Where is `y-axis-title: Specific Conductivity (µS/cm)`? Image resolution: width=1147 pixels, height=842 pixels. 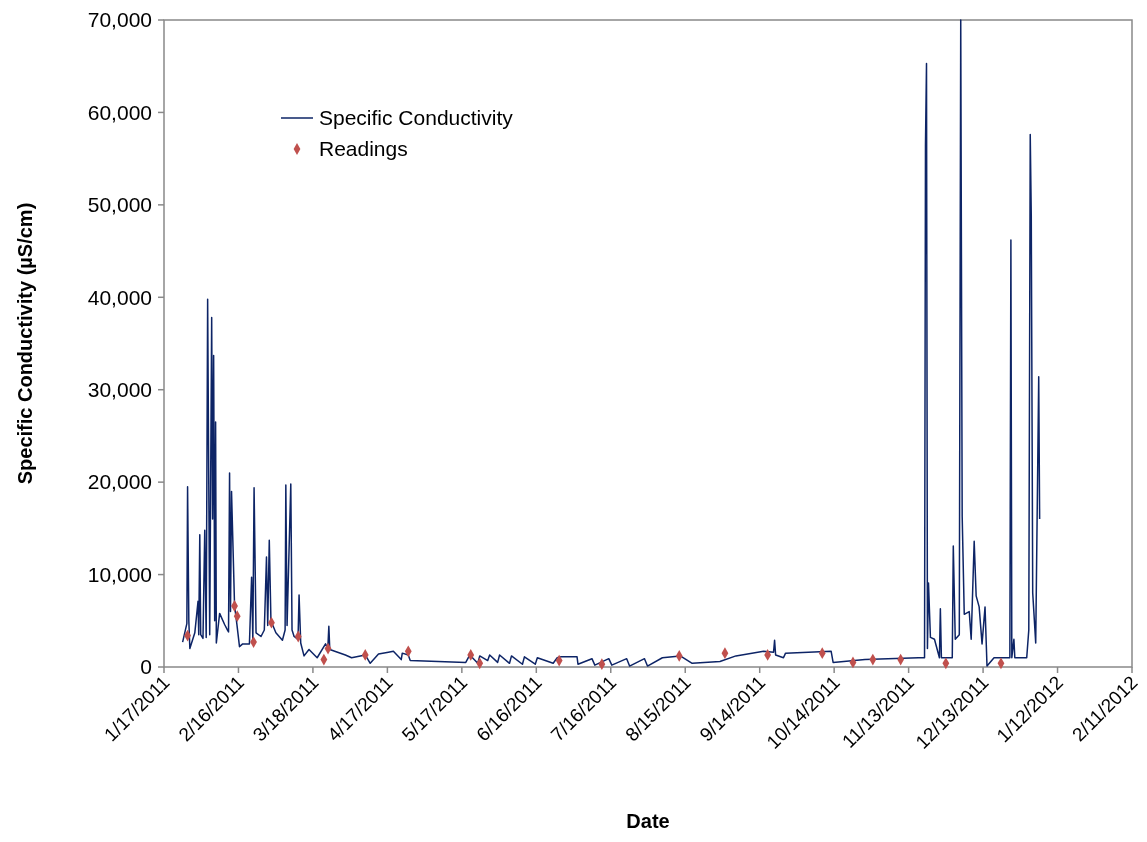 y-axis-title: Specific Conductivity (µS/cm) is located at coordinates (25, 343).